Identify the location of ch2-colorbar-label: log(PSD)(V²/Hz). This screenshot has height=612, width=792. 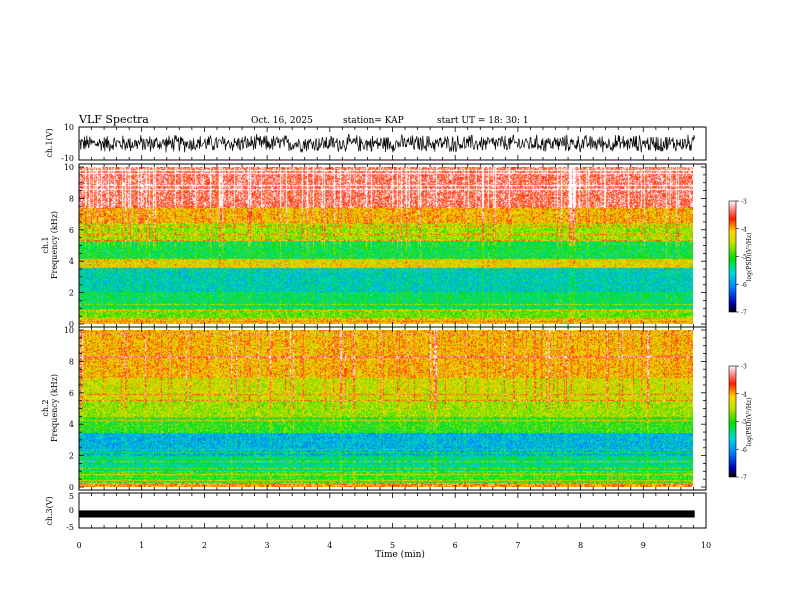
(749, 422).